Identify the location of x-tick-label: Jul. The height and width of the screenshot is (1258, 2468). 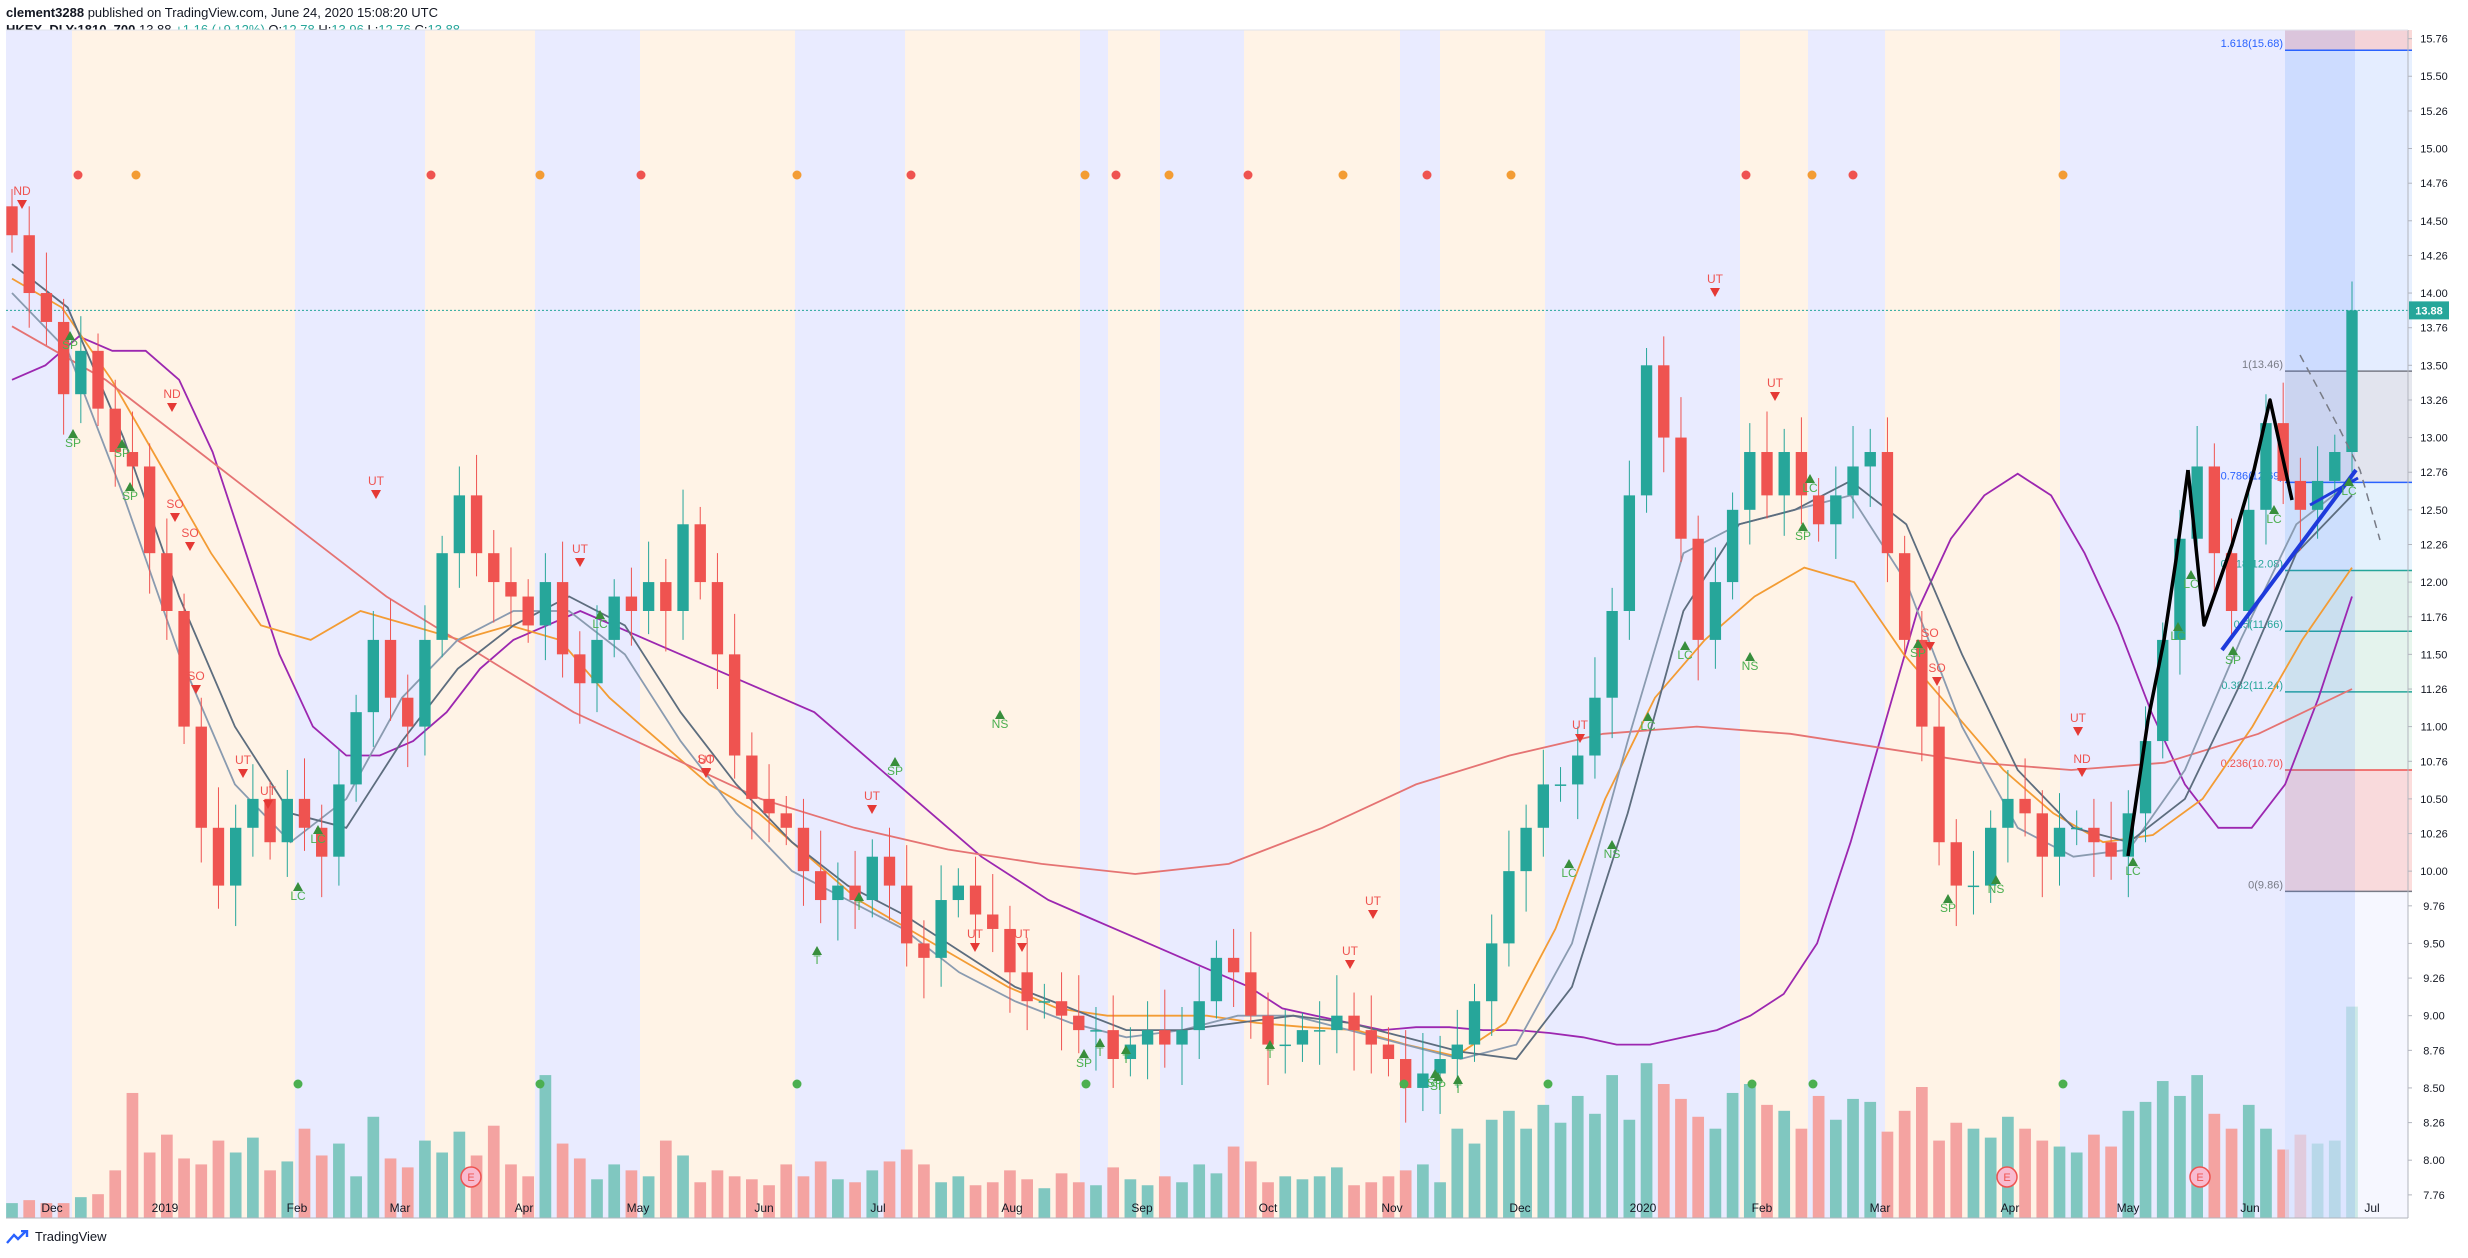
(877, 1208).